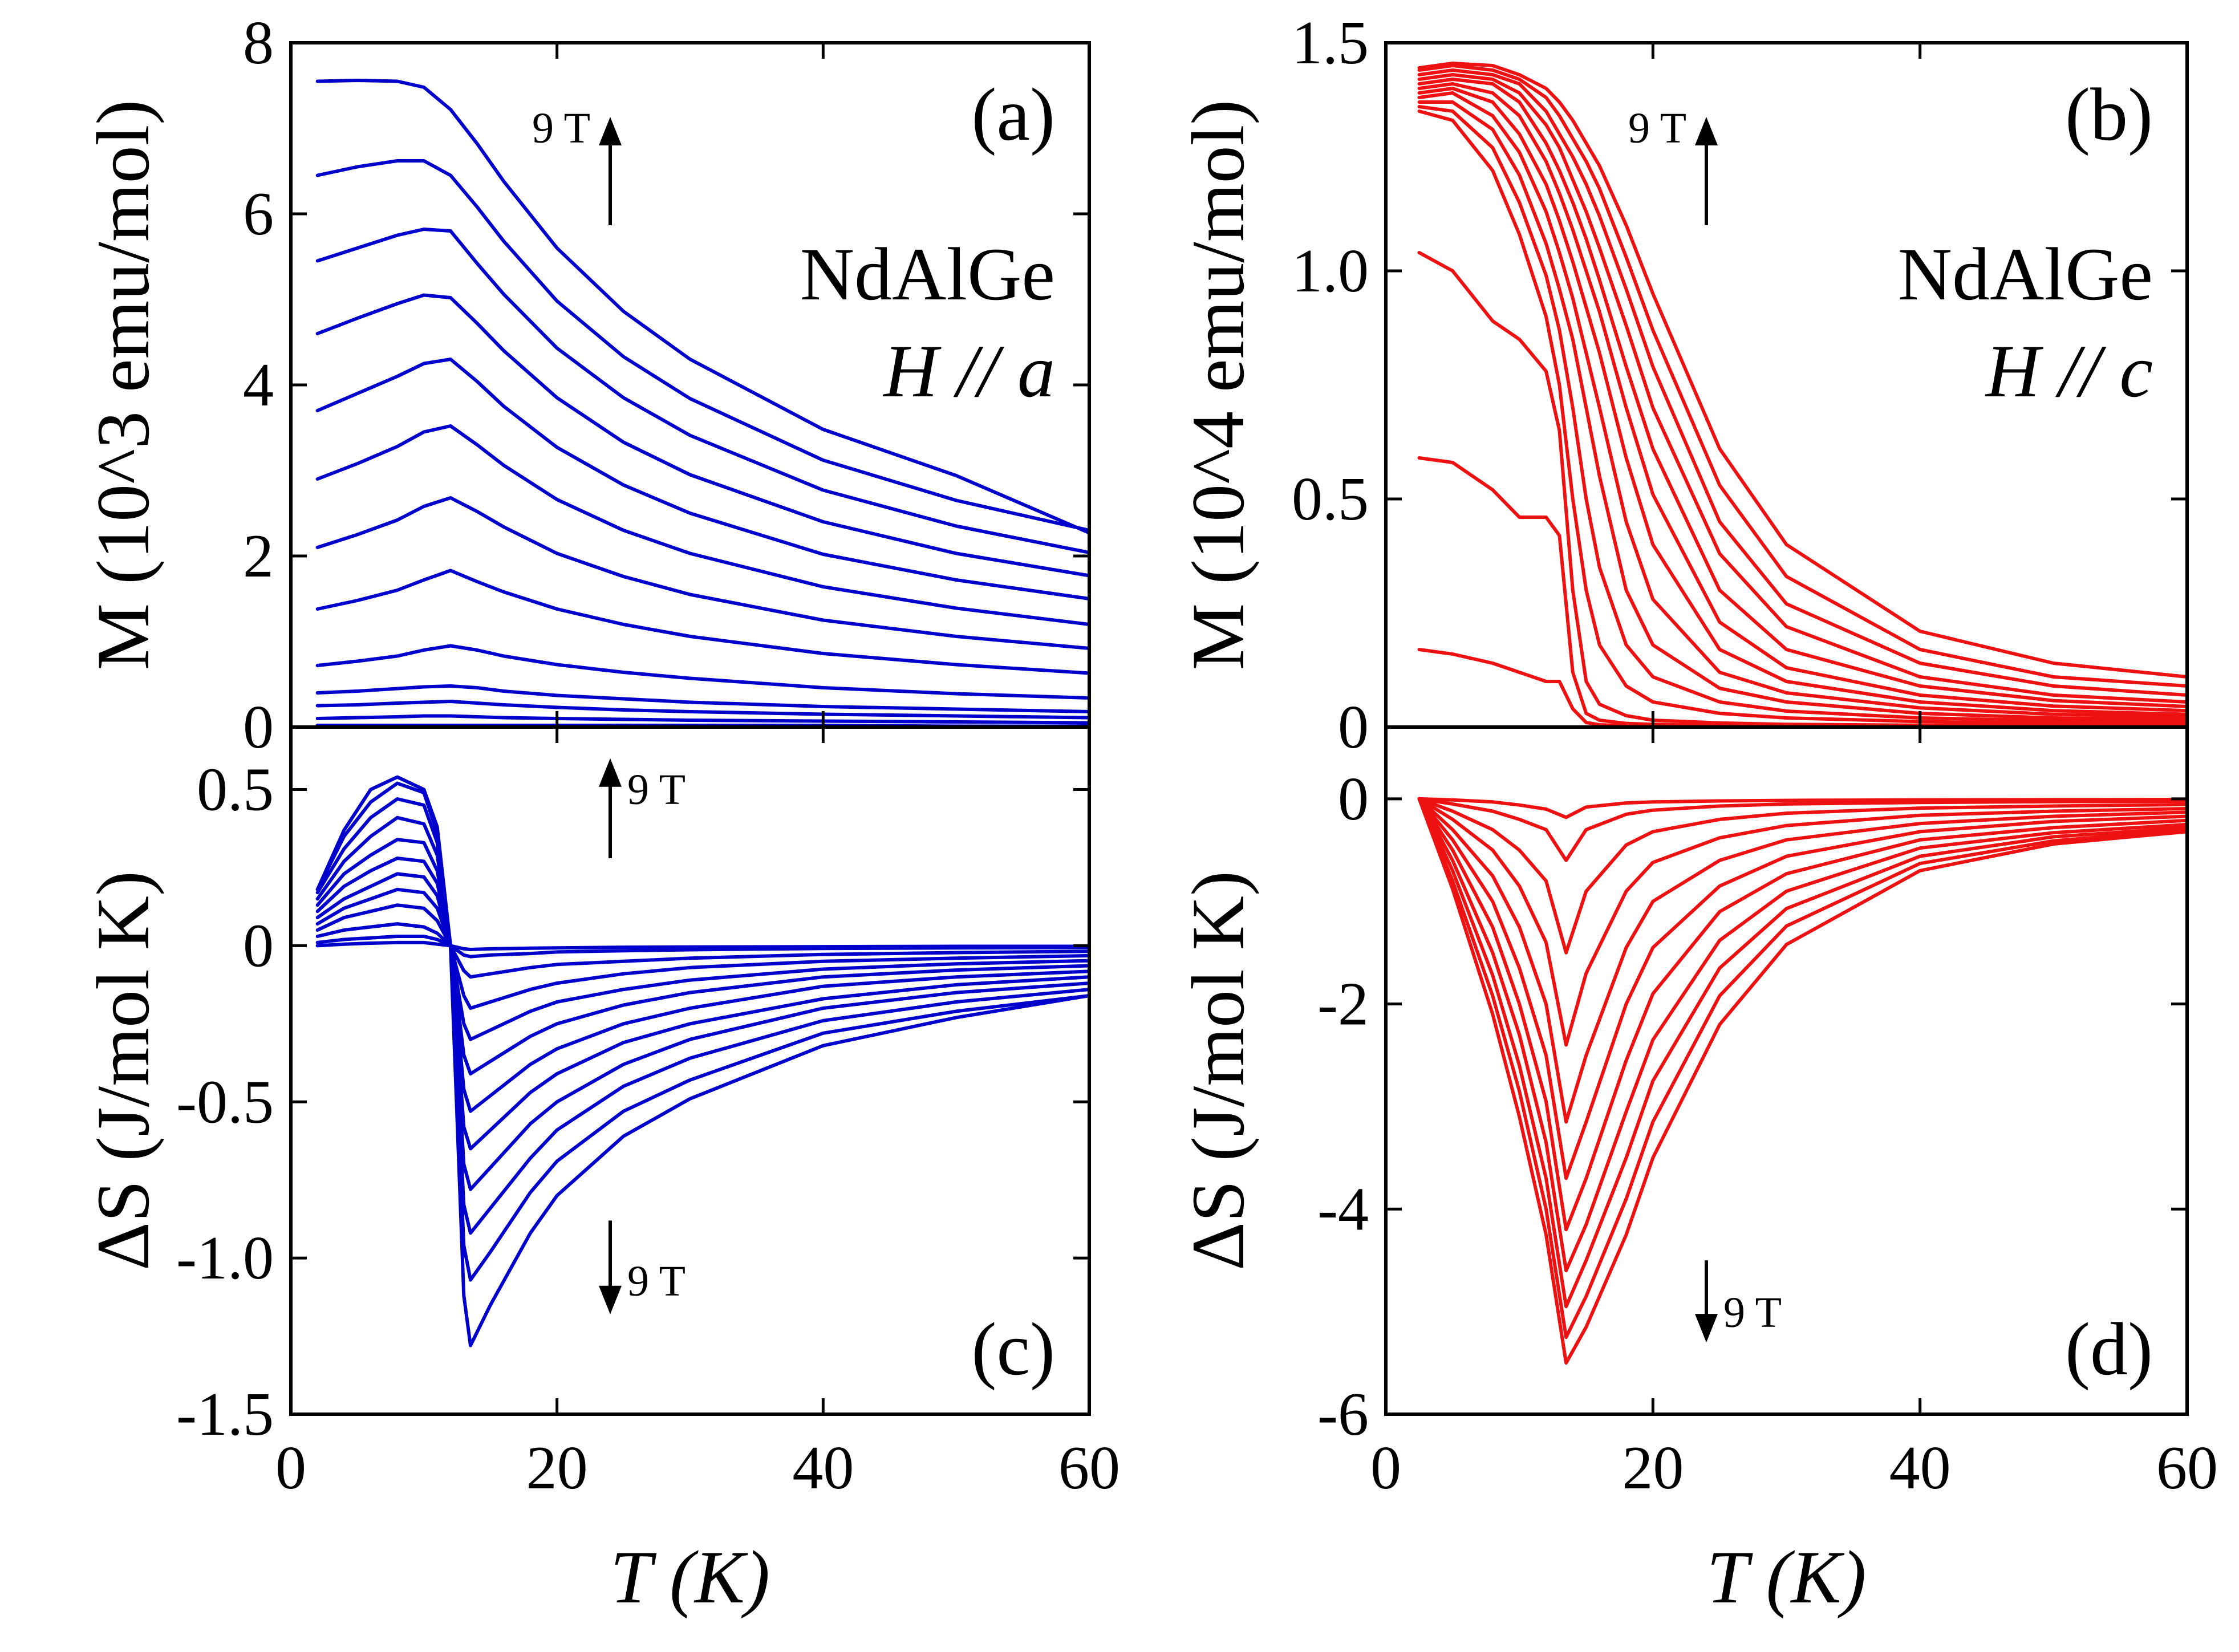  I want to click on panel-c-frame, so click(690, 1070).